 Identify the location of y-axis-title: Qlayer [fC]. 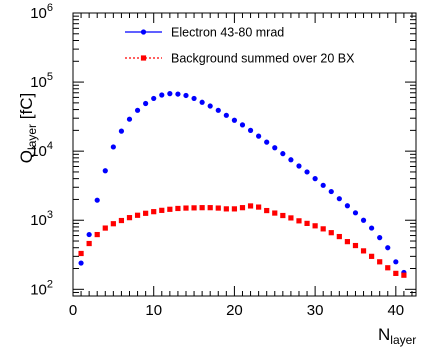
(28, 128).